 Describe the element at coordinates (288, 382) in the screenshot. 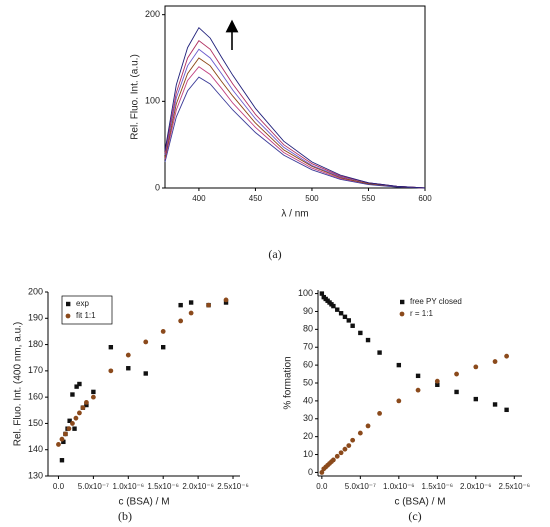

I see `y-axis-title: % formation` at that location.